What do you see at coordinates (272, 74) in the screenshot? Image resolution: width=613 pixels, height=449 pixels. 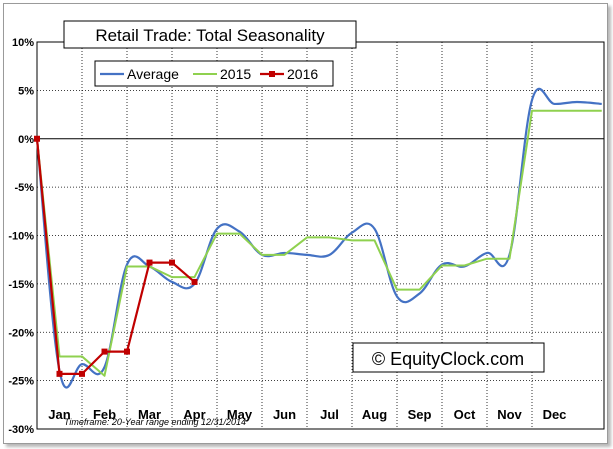 I see `legend-2016-marker` at bounding box center [272, 74].